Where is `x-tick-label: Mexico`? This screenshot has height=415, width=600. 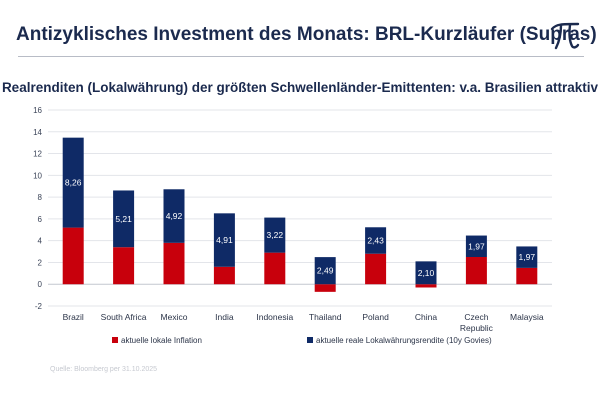 x-tick-label: Mexico is located at coordinates (174, 317).